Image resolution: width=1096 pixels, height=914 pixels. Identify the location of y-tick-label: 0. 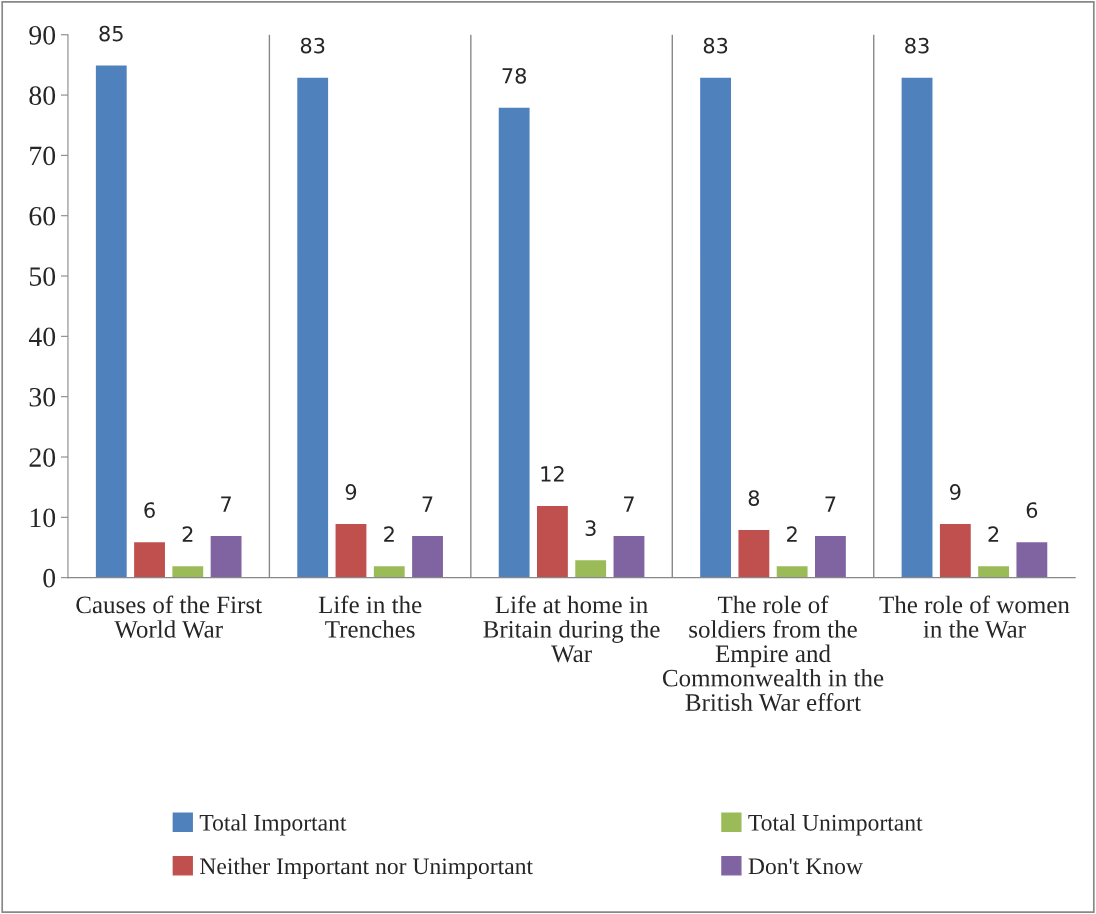
(49, 578).